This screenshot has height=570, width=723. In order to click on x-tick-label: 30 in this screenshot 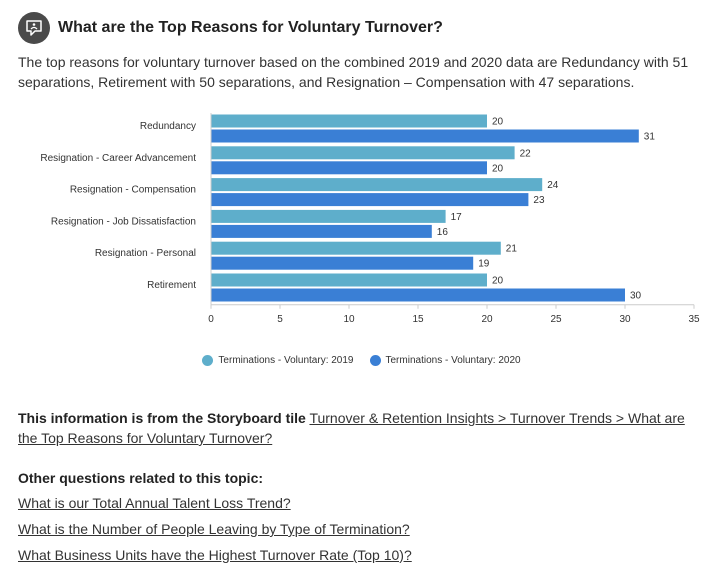, I will do `click(625, 319)`.